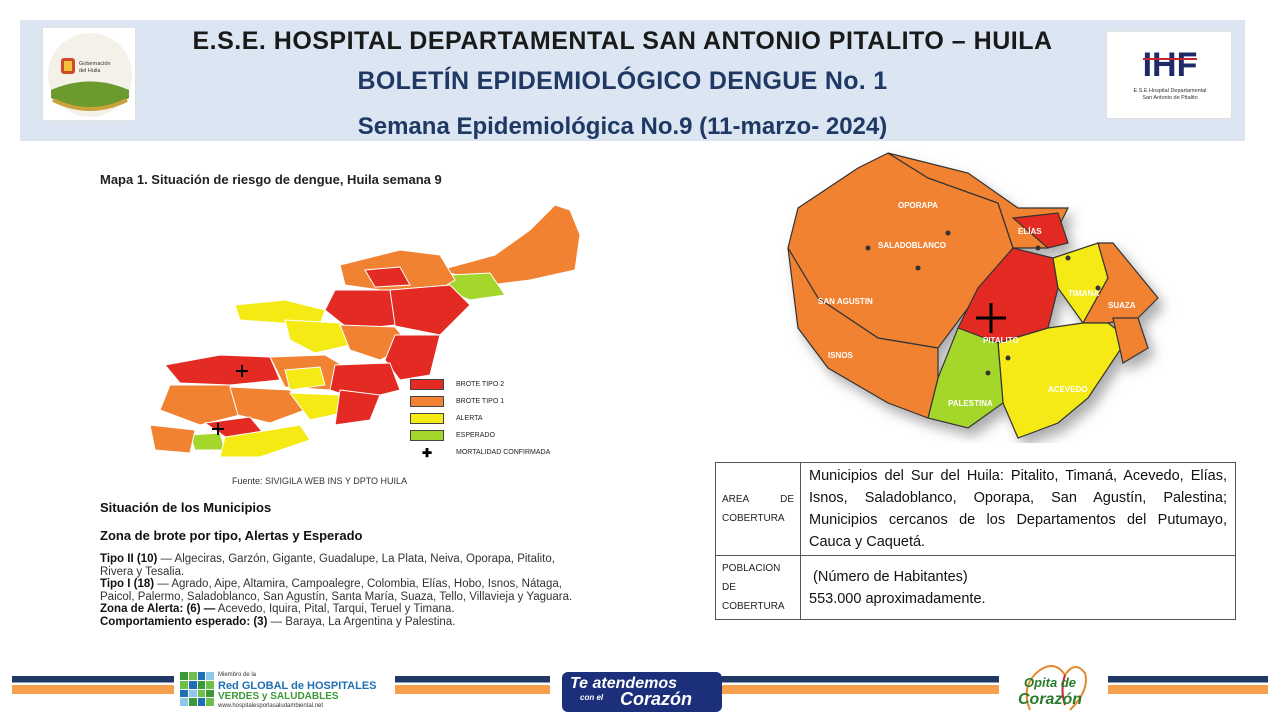  I want to click on legend-row-brote1: BROTE TIPO 1, so click(500, 401).